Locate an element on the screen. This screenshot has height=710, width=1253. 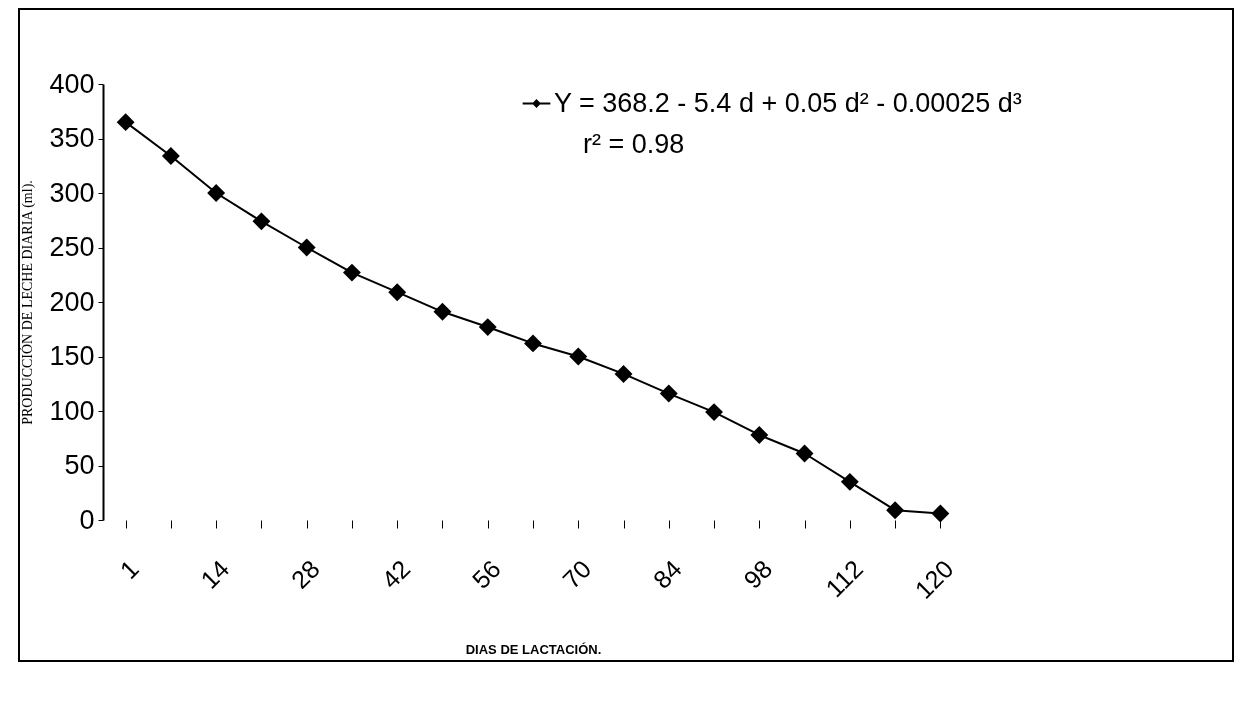
y-tick-label: 100 is located at coordinates (72, 410).